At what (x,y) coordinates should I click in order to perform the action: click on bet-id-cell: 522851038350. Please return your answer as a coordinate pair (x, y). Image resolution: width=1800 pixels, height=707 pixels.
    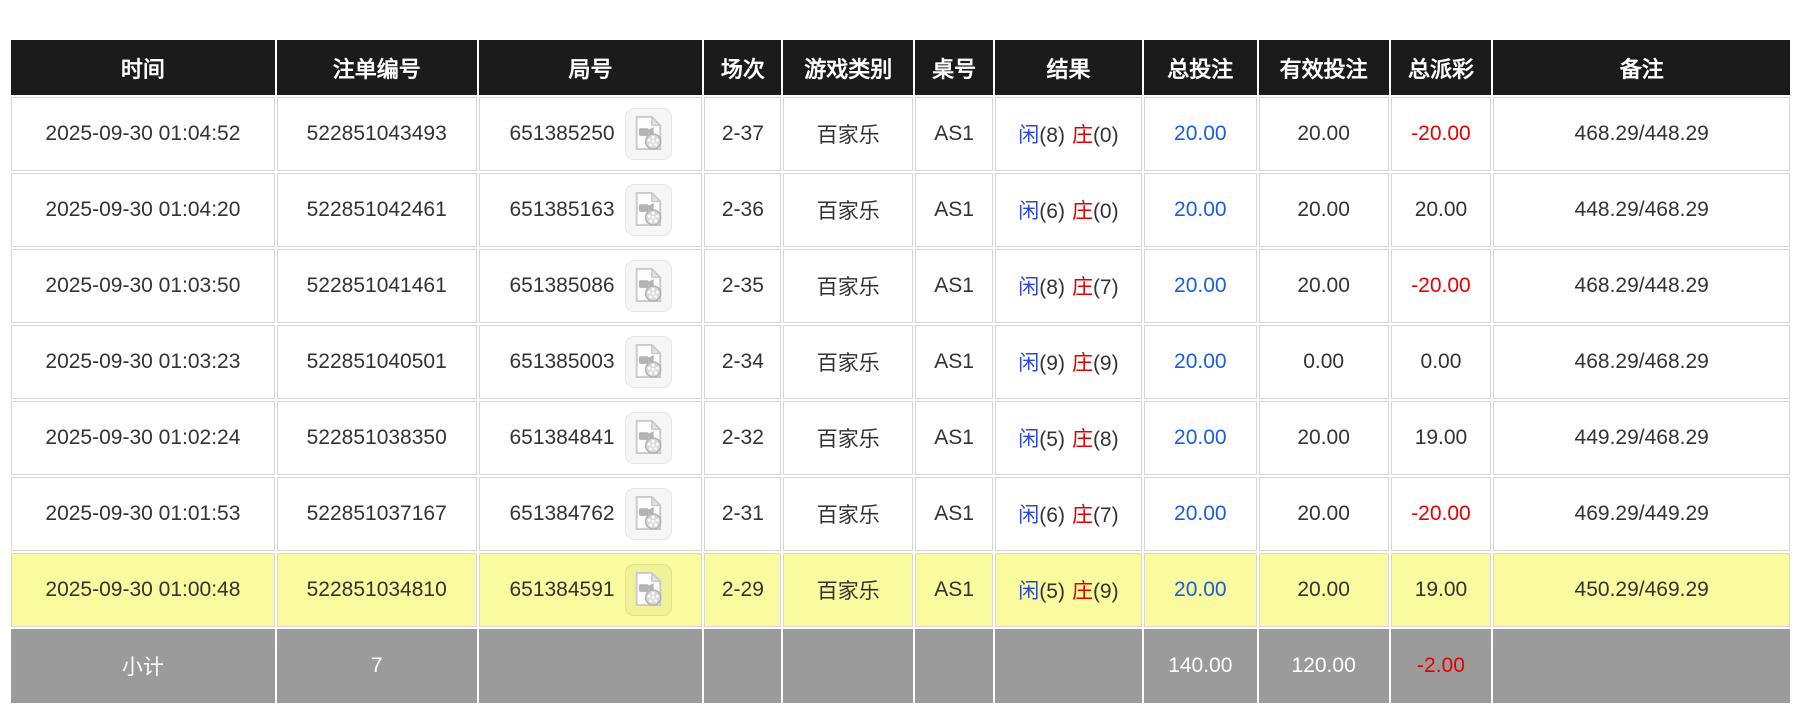
    Looking at the image, I should click on (376, 438).